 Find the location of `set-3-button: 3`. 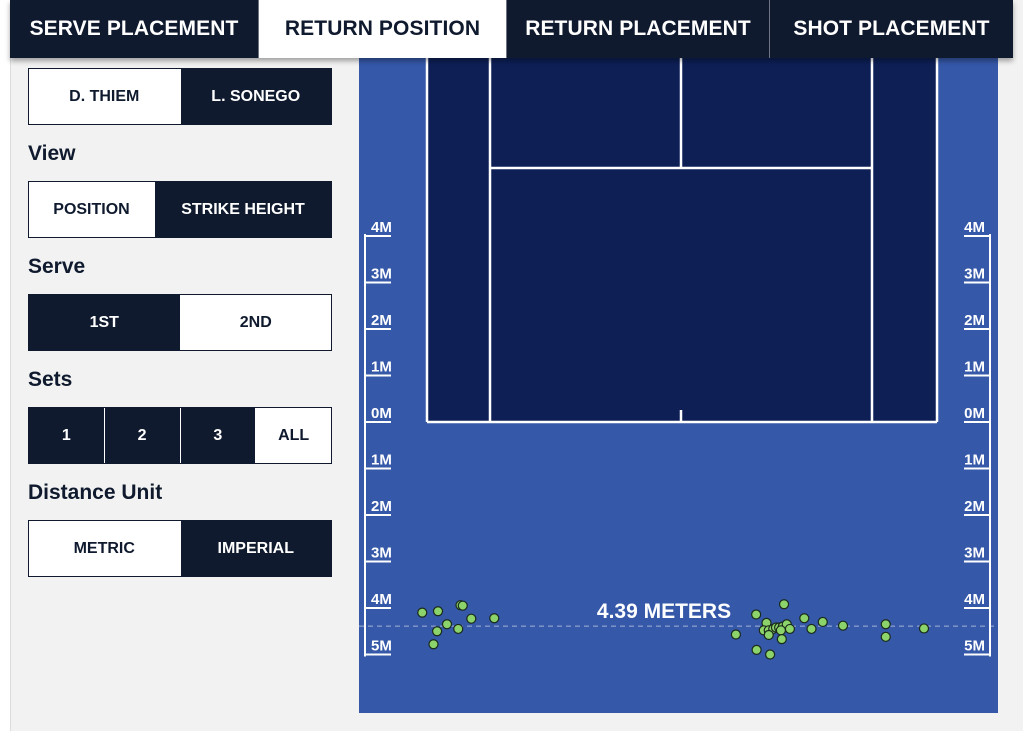

set-3-button: 3 is located at coordinates (218, 435).